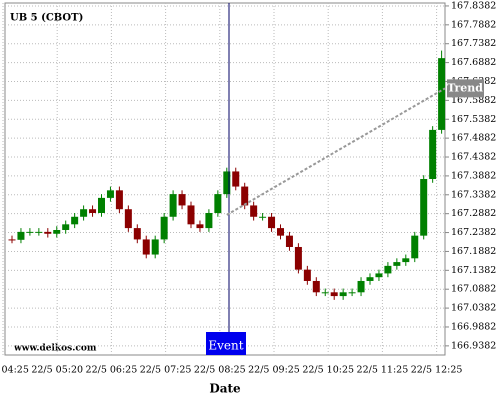 The width and height of the screenshot is (500, 400). I want to click on trend-box, so click(465, 88).